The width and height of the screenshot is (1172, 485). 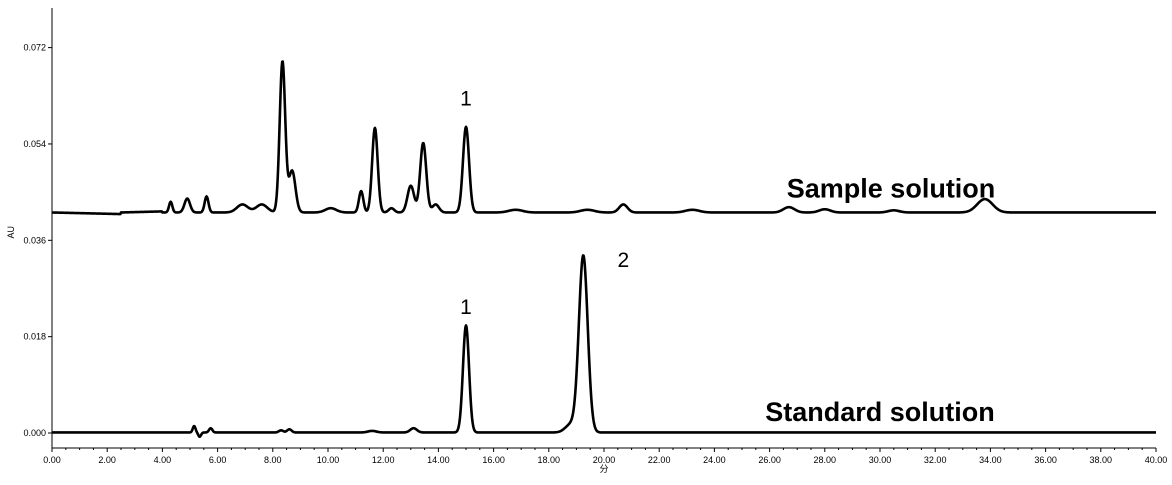 I want to click on x-tick-label: 34.00, so click(x=990, y=460).